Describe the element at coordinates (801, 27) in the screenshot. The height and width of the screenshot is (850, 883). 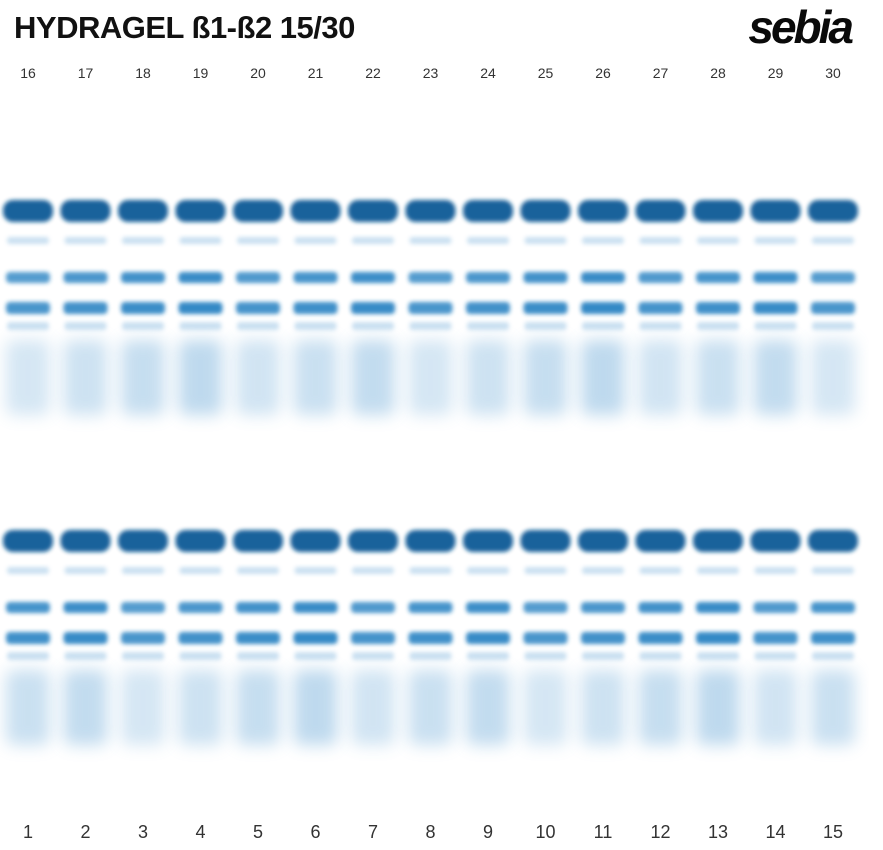
I see `sebia-logo: sebia` at that location.